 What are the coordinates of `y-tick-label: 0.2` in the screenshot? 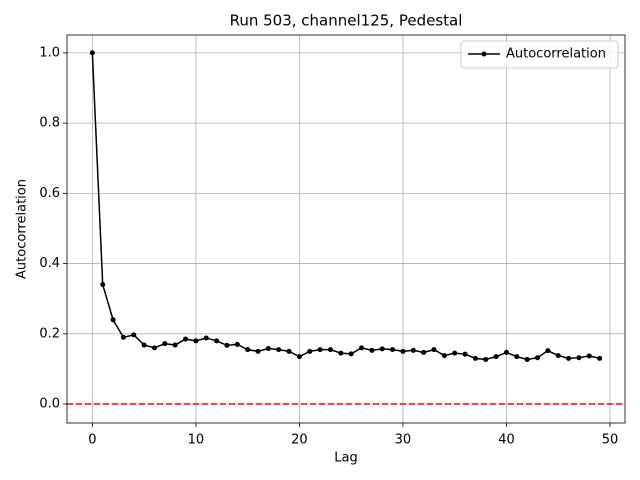 It's located at (49, 333).